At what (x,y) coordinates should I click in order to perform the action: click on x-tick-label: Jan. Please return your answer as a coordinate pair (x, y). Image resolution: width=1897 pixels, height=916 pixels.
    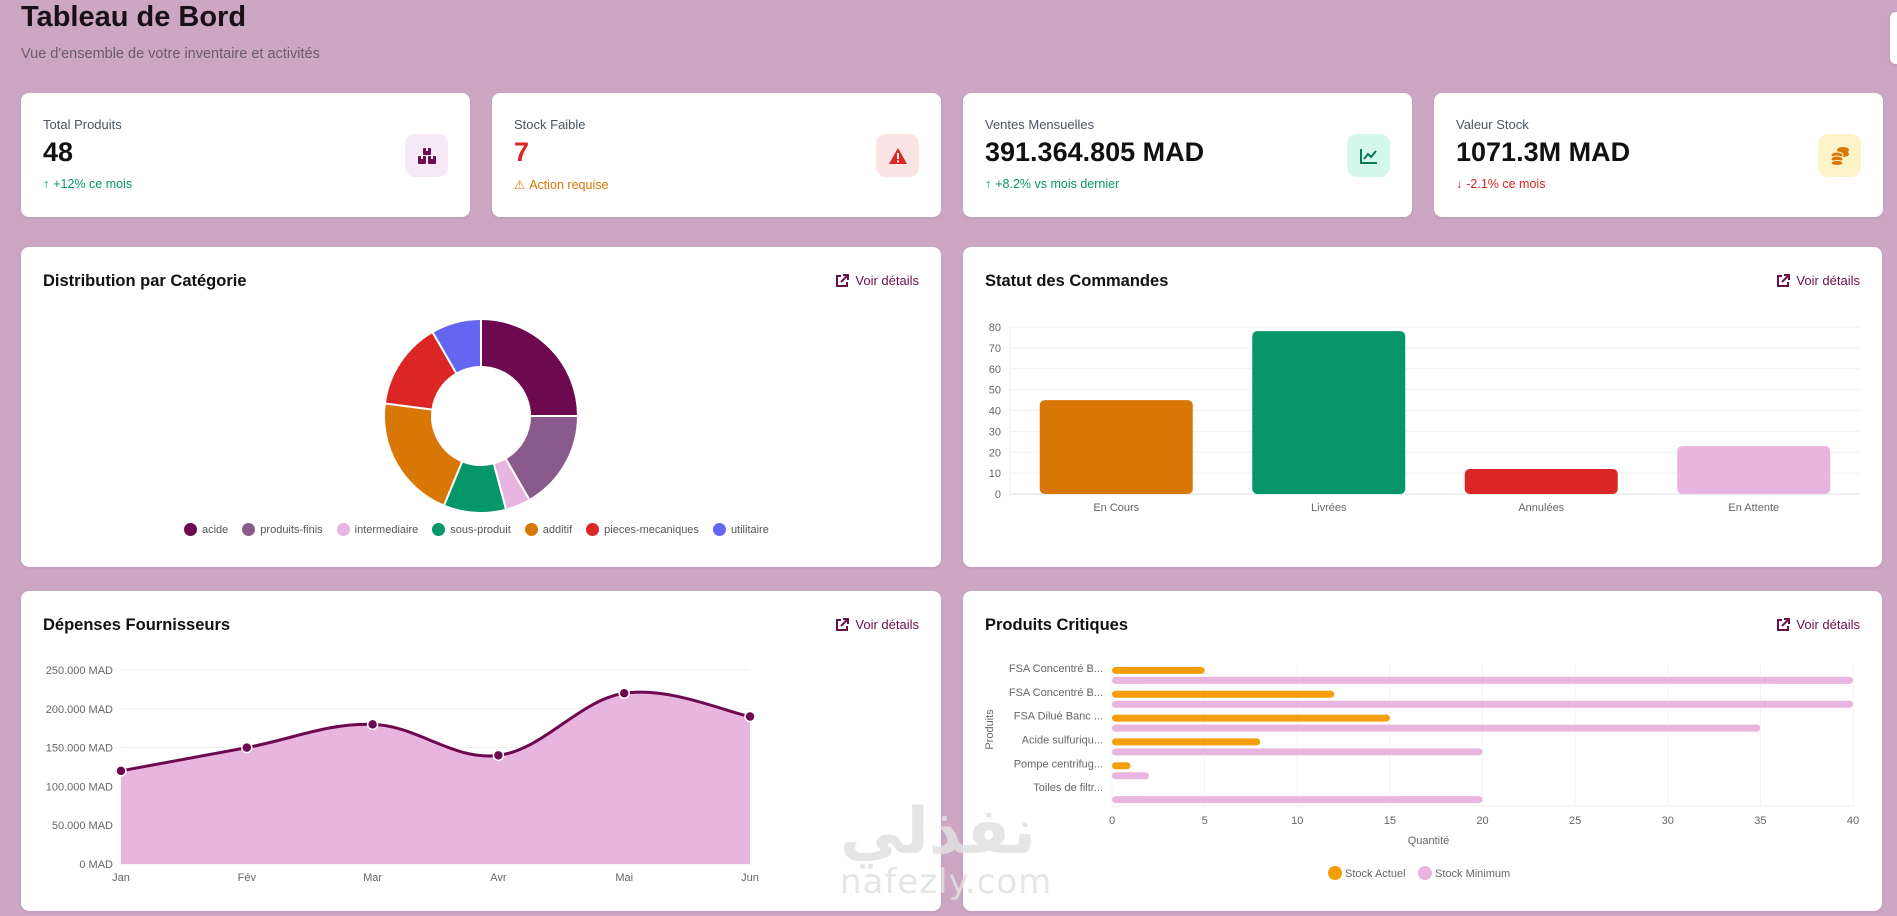
    Looking at the image, I should click on (121, 878).